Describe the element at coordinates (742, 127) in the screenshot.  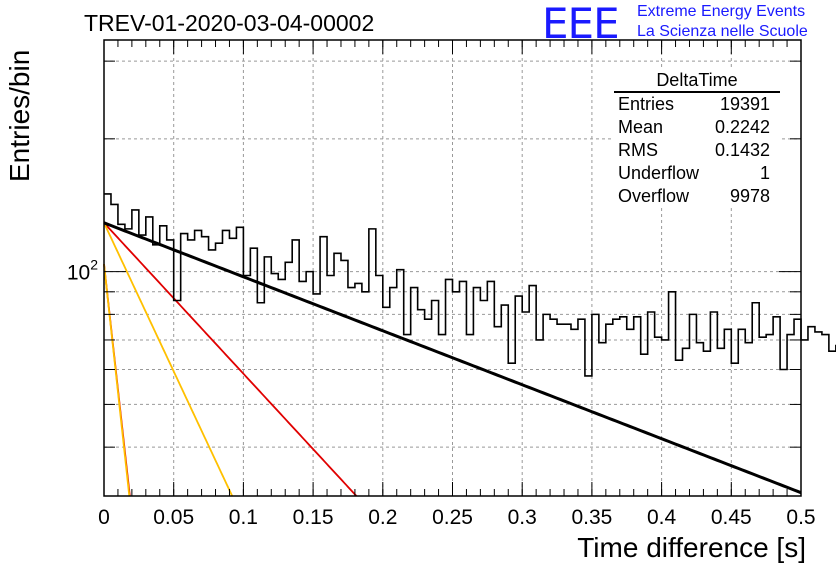
I see `stats-value: 0.2242` at that location.